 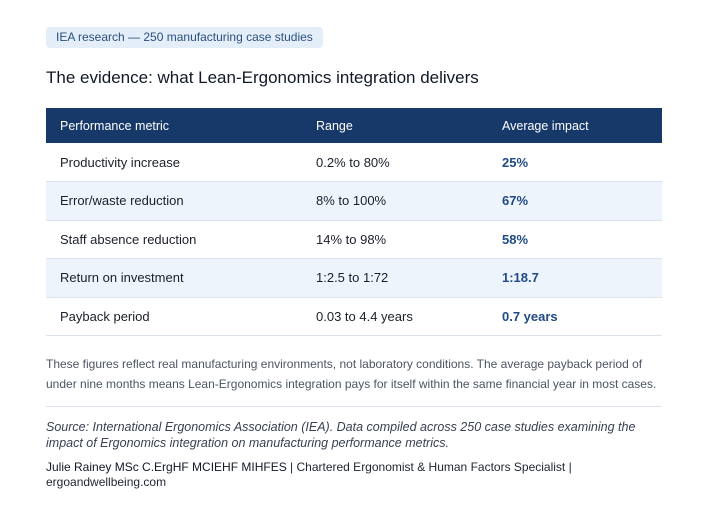 What do you see at coordinates (174, 162) in the screenshot?
I see `metric-cell: Productivity increase` at bounding box center [174, 162].